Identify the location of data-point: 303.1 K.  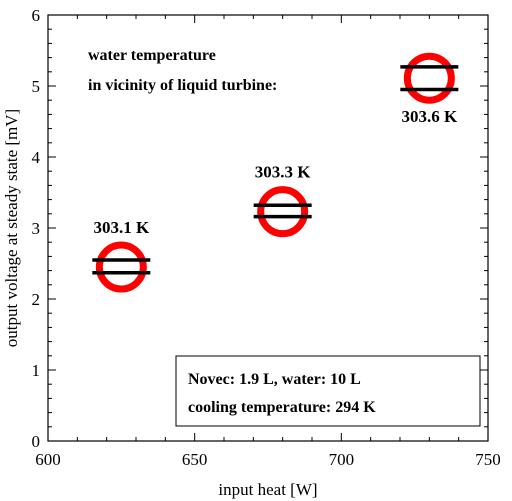
(121, 255).